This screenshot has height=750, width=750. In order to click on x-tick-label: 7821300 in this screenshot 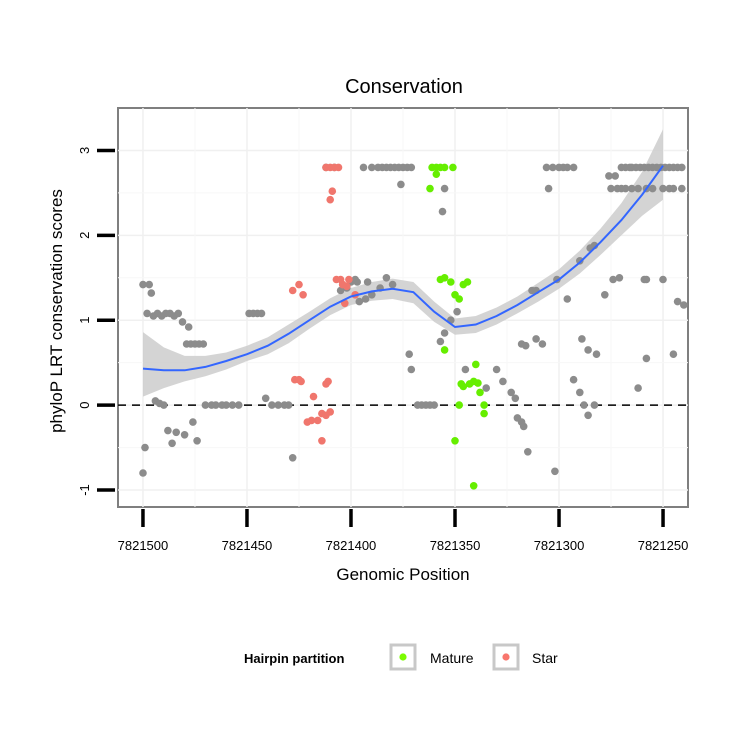, I will do `click(559, 545)`.